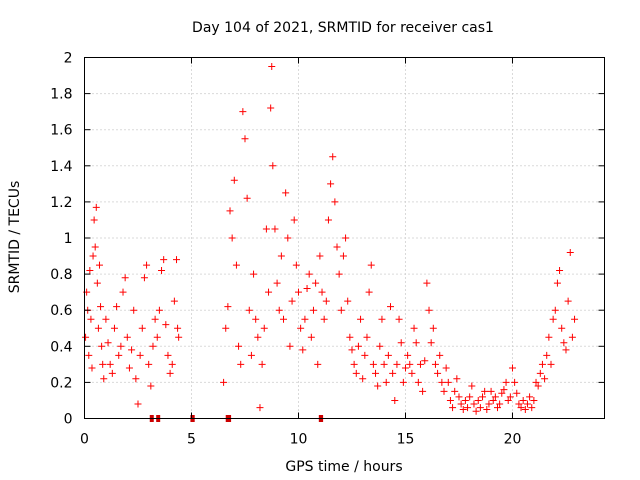 The height and width of the screenshot is (480, 640). I want to click on y-tick-label: 0.4, so click(61, 347).